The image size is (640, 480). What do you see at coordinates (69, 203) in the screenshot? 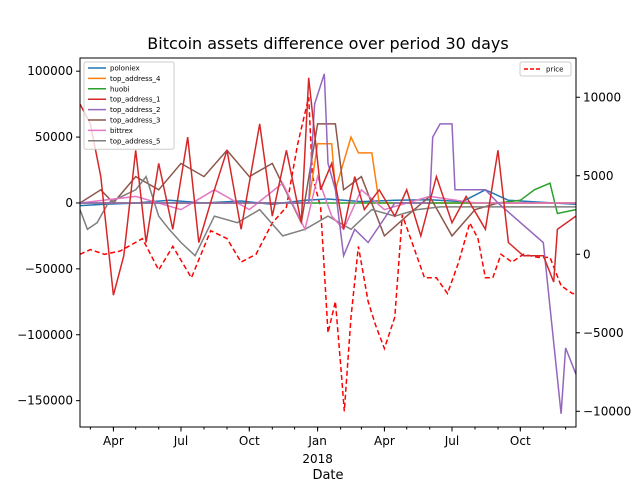
I see `y-tick-label: 0` at bounding box center [69, 203].